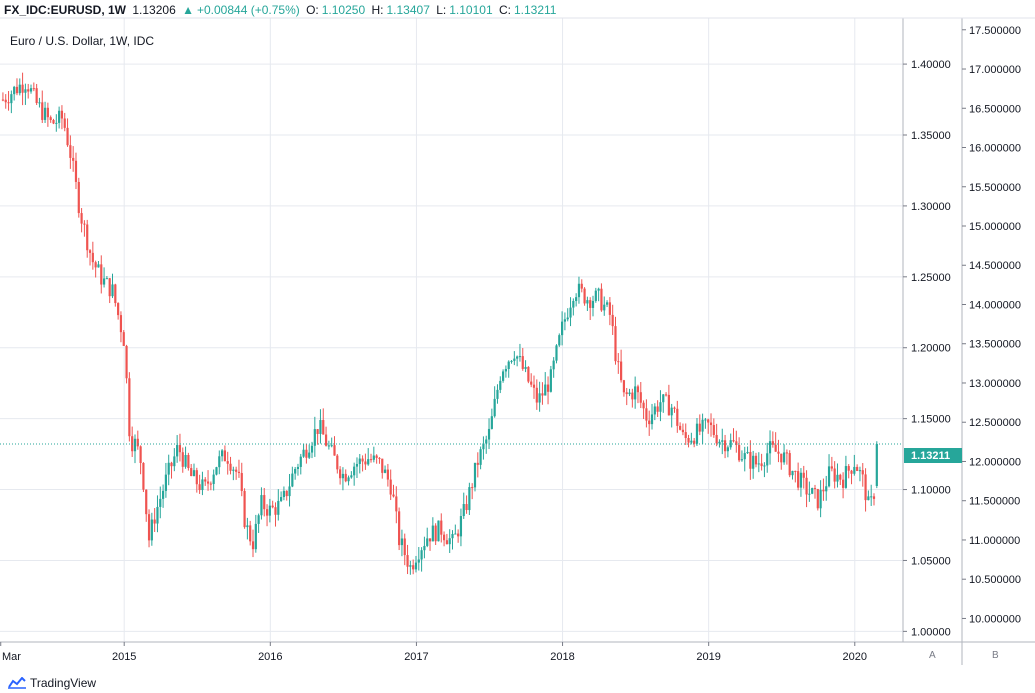  I want to click on low-label: L:, so click(441, 10).